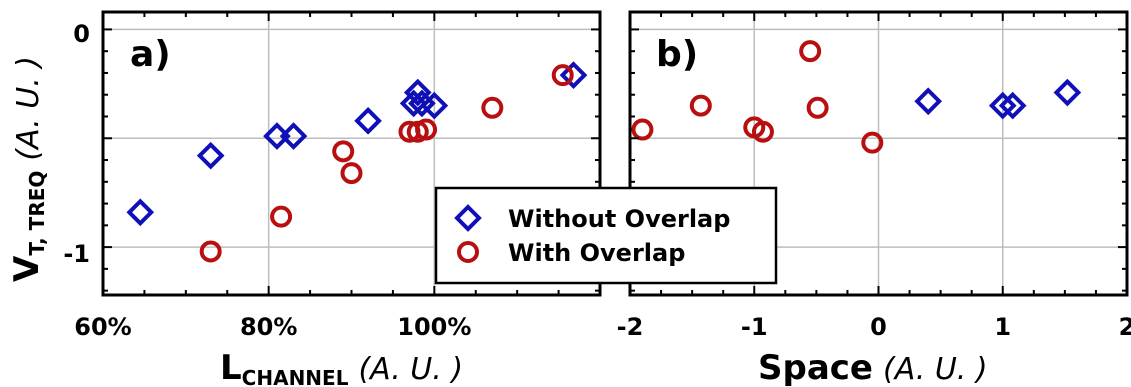 This screenshot has width=1131, height=387. Describe the element at coordinates (102, 327) in the screenshot. I see `x-tick-label: 60%` at that location.